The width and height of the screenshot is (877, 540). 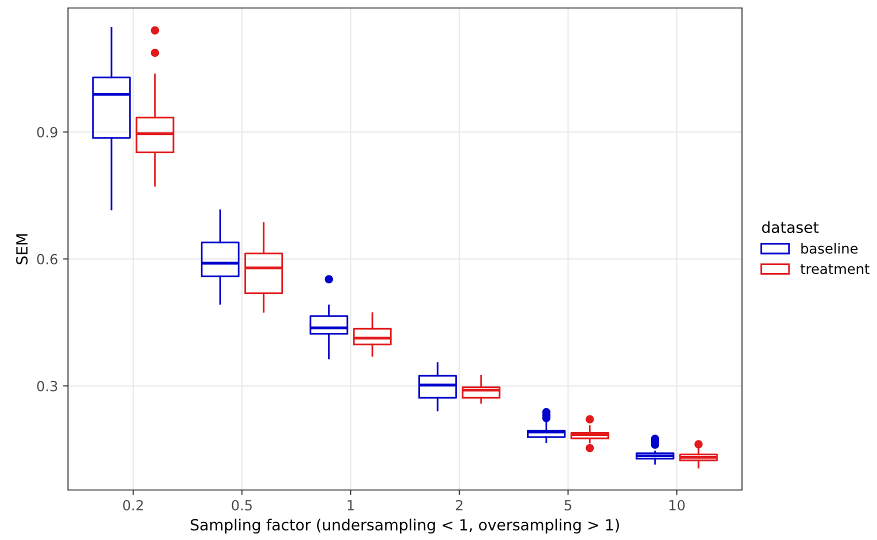 What do you see at coordinates (829, 248) in the screenshot?
I see `legend-label: baseline` at bounding box center [829, 248].